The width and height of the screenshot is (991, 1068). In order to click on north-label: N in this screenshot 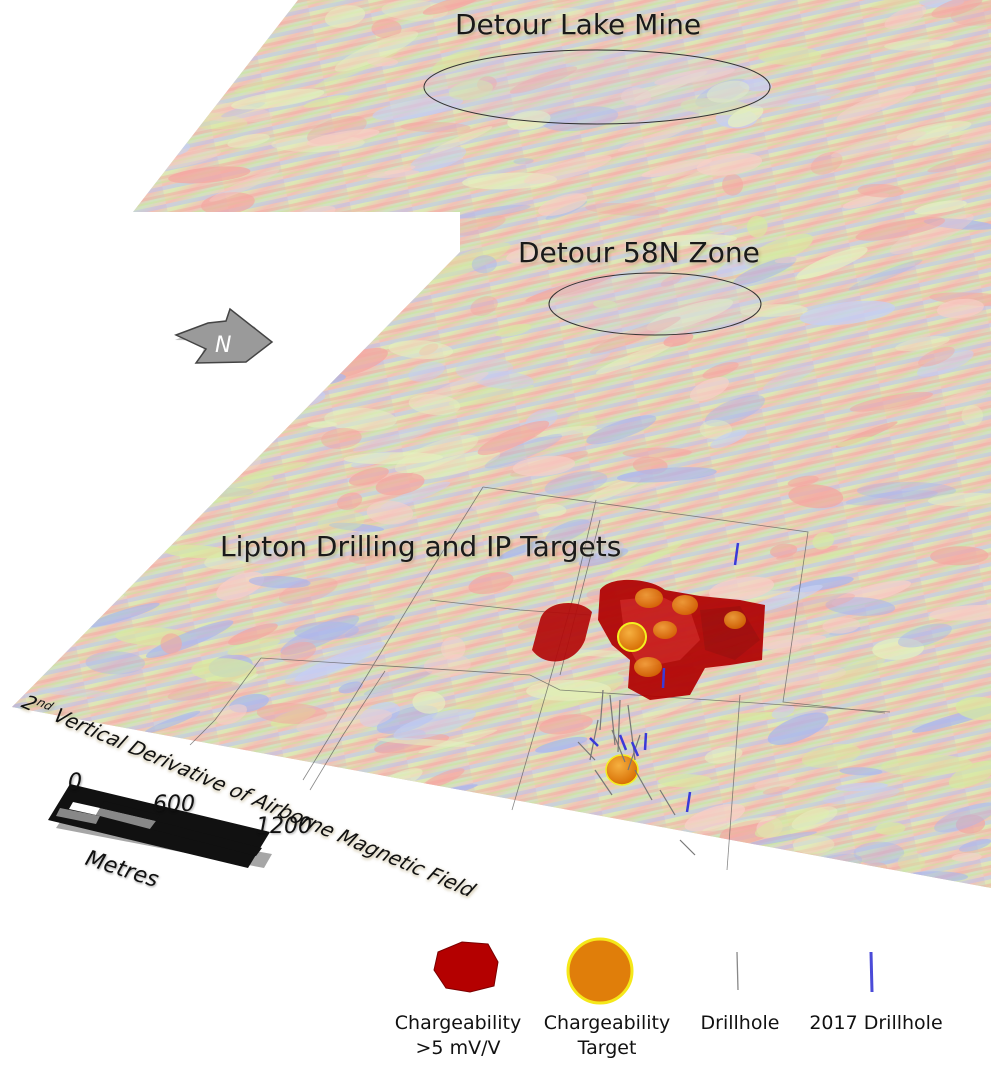, I will do `click(223, 345)`.